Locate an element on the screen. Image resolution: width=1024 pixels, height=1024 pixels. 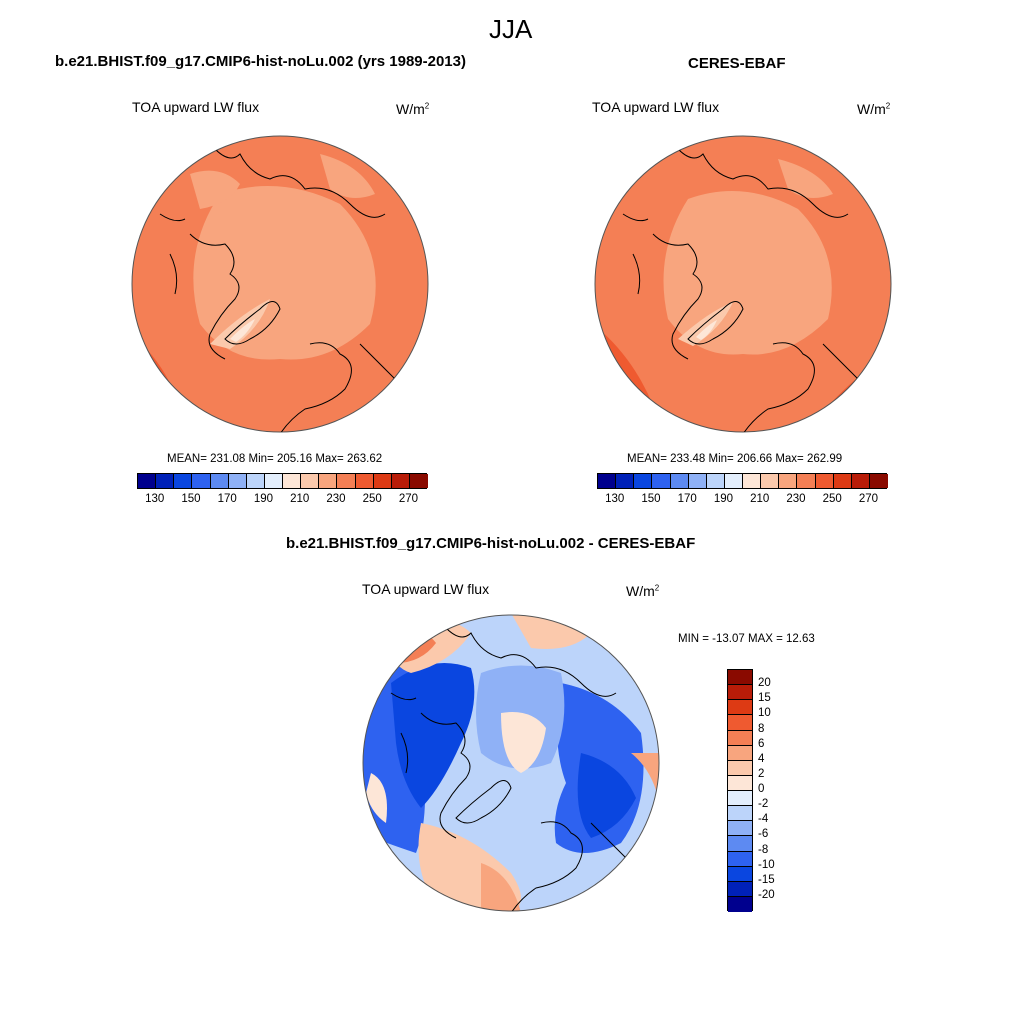
colorbar-tick-label: 8 is located at coordinates (761, 728).